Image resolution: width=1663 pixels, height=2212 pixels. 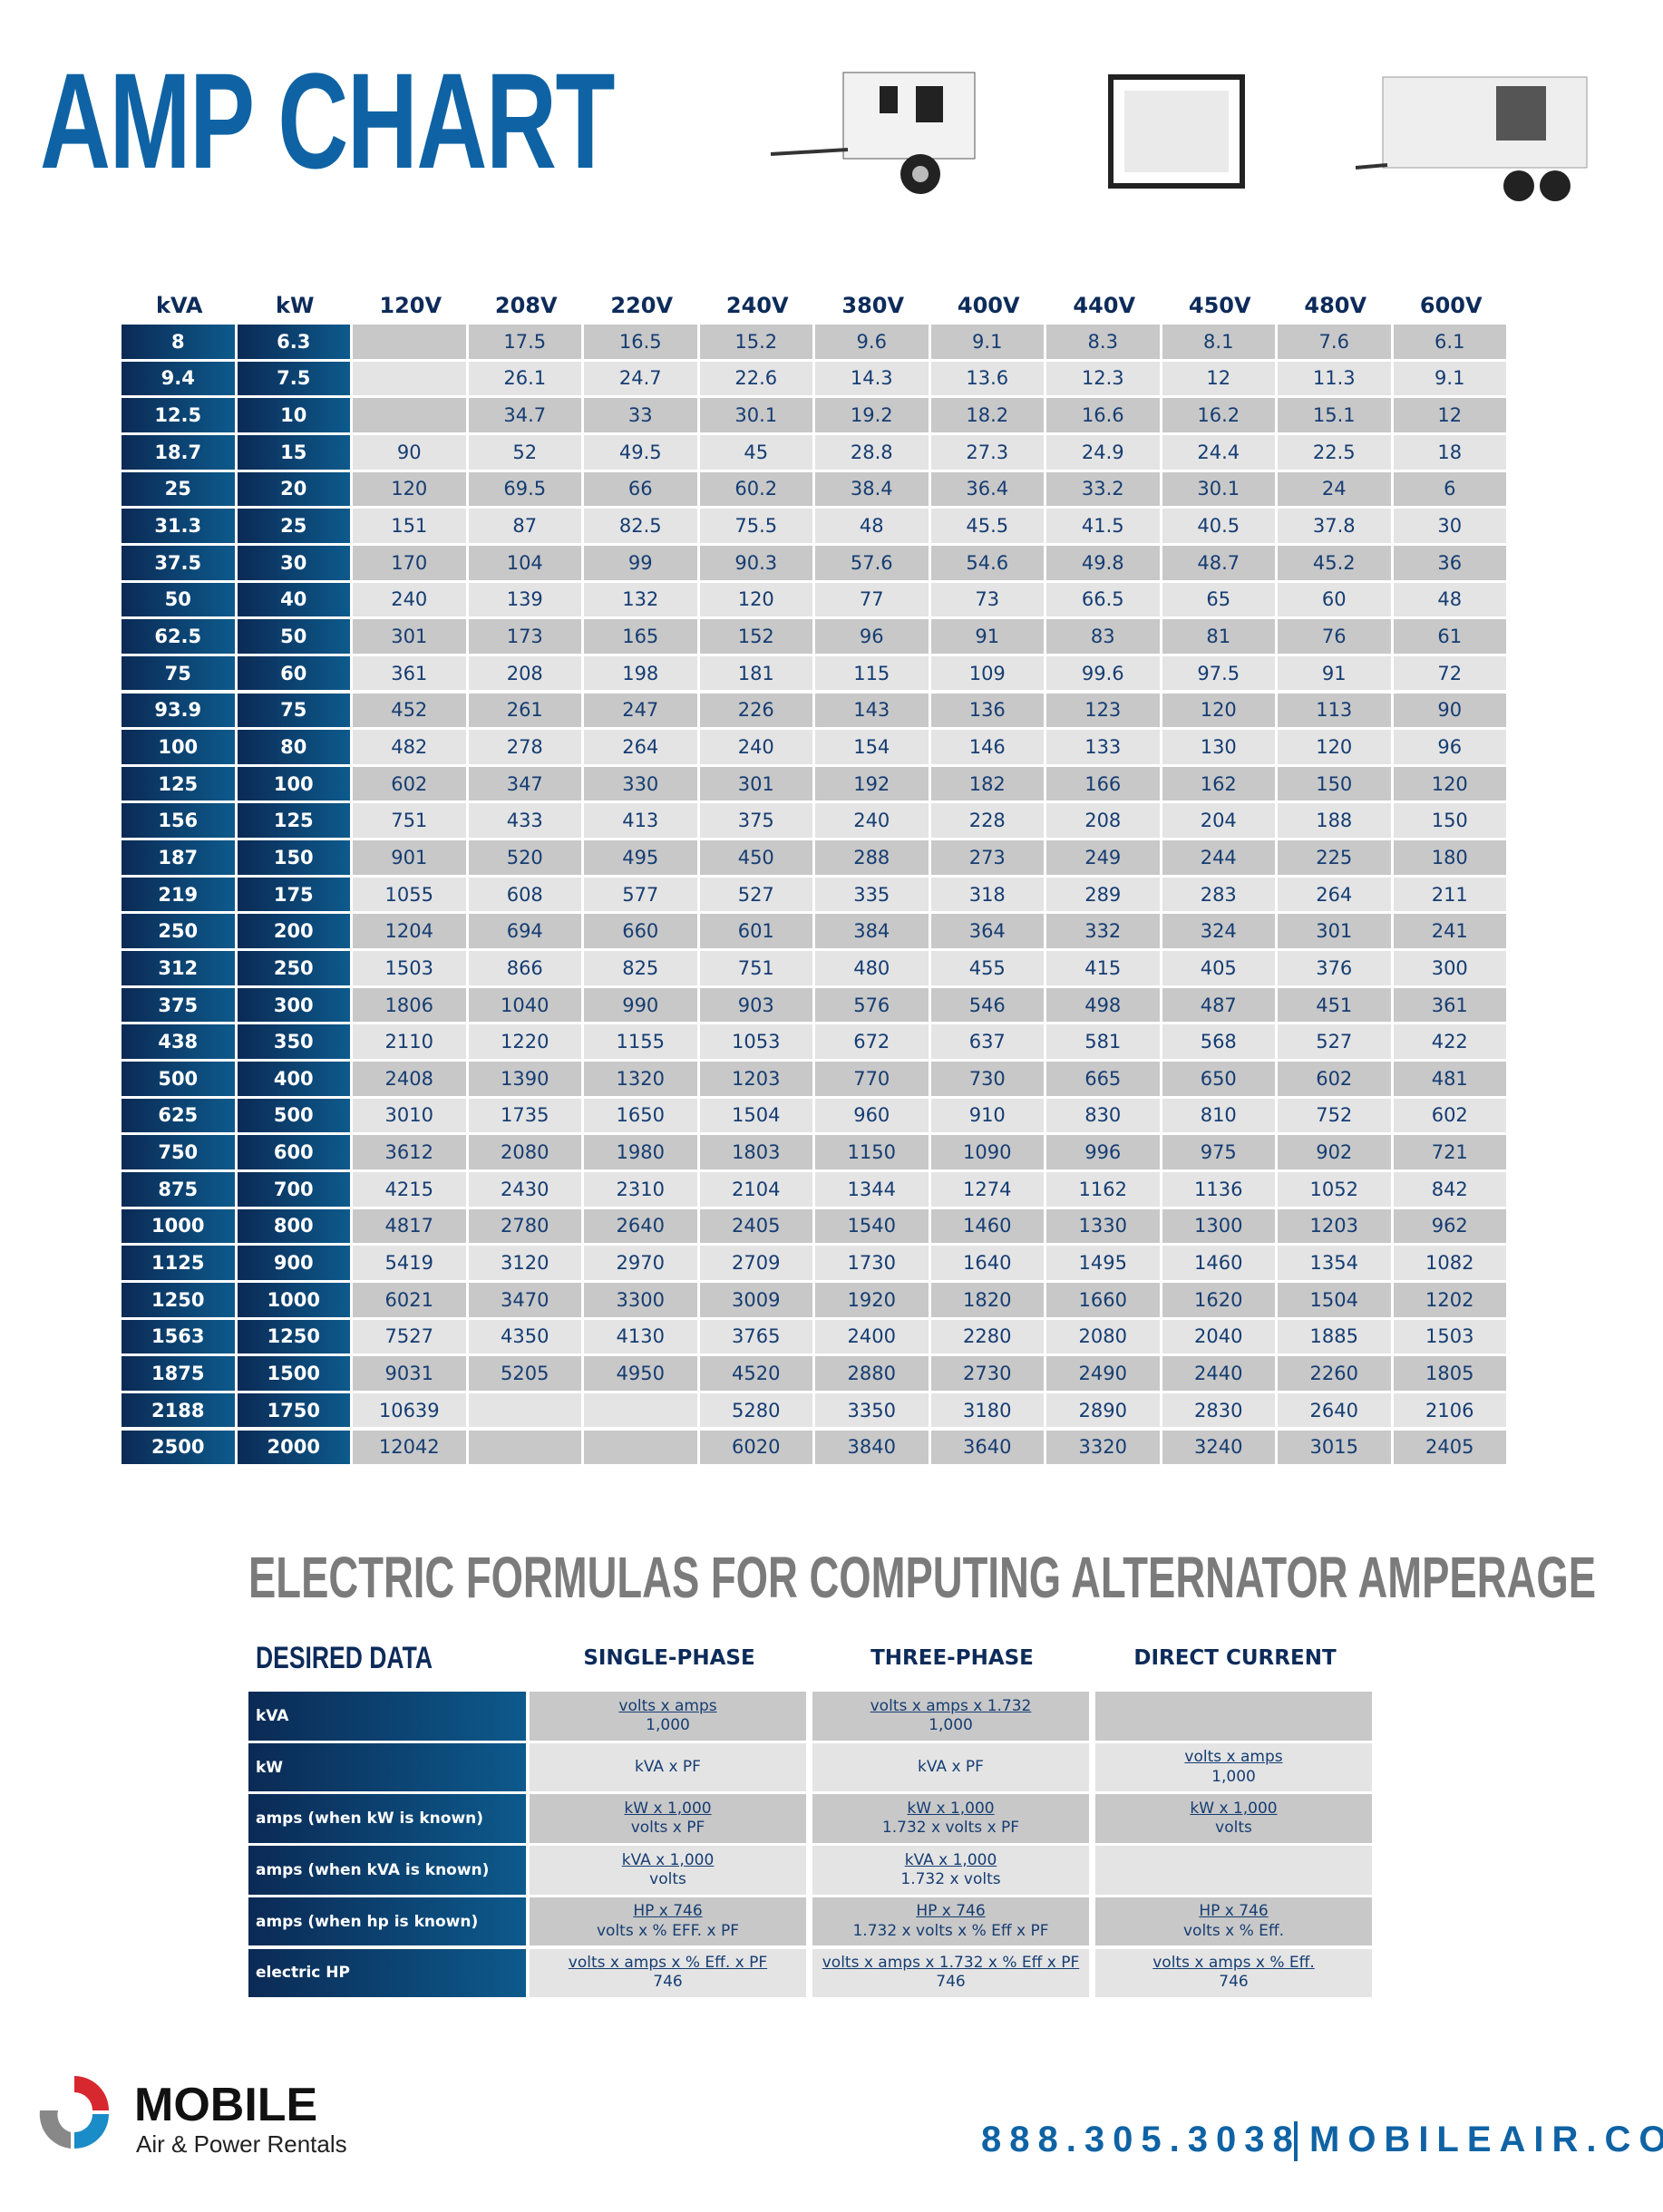 I want to click on amp-cell: 83, so click(x=1103, y=636).